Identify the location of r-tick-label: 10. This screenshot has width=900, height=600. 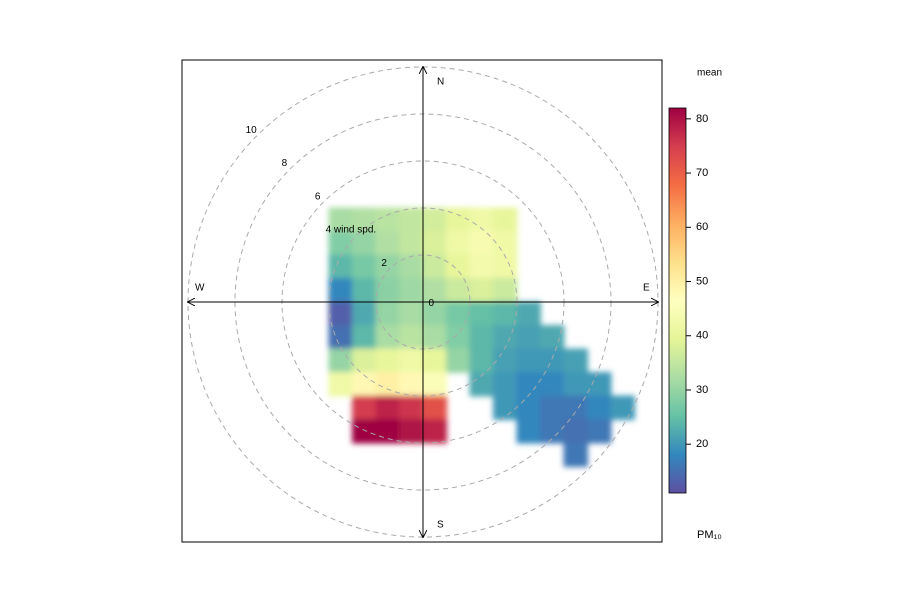
(252, 130).